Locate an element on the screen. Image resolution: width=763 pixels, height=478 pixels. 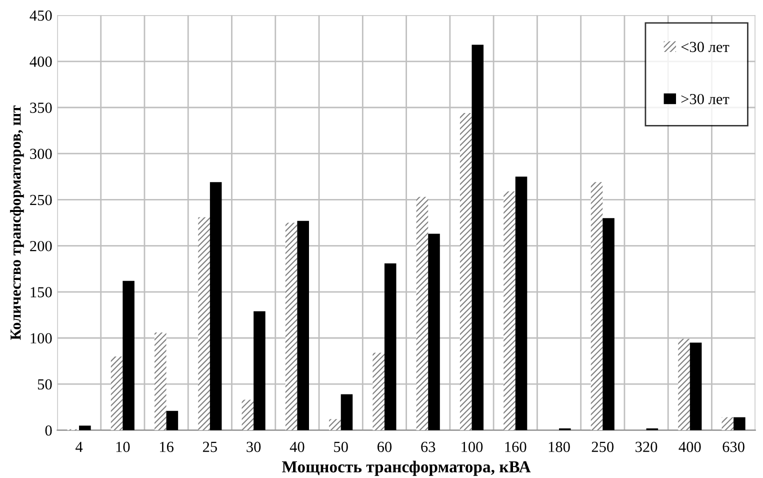
x-tick-label: 400 is located at coordinates (689, 447).